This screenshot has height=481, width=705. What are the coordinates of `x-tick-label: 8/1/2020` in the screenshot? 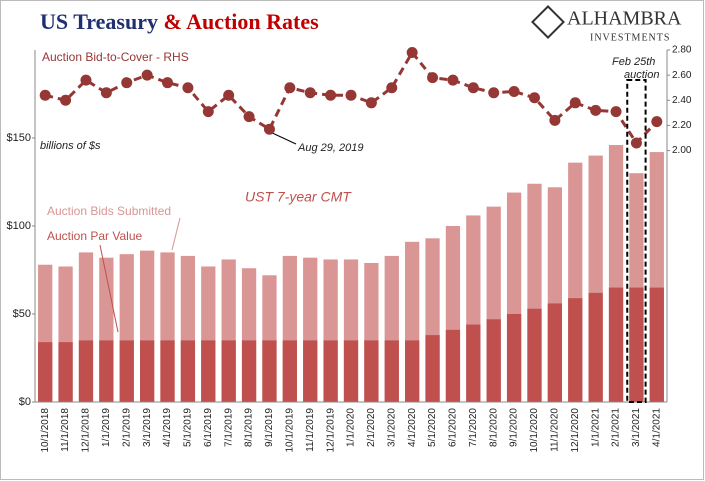 It's located at (493, 427).